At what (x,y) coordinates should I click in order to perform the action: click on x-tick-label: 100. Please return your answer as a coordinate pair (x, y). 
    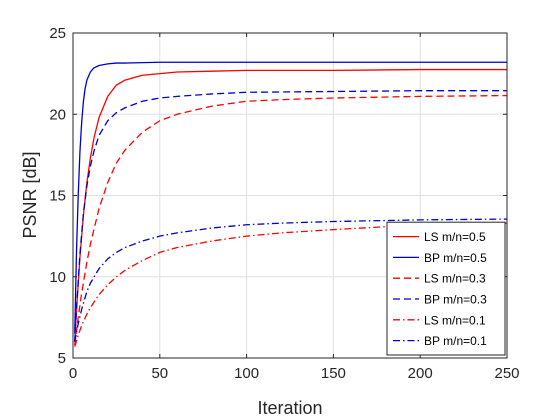
    Looking at the image, I should click on (246, 373).